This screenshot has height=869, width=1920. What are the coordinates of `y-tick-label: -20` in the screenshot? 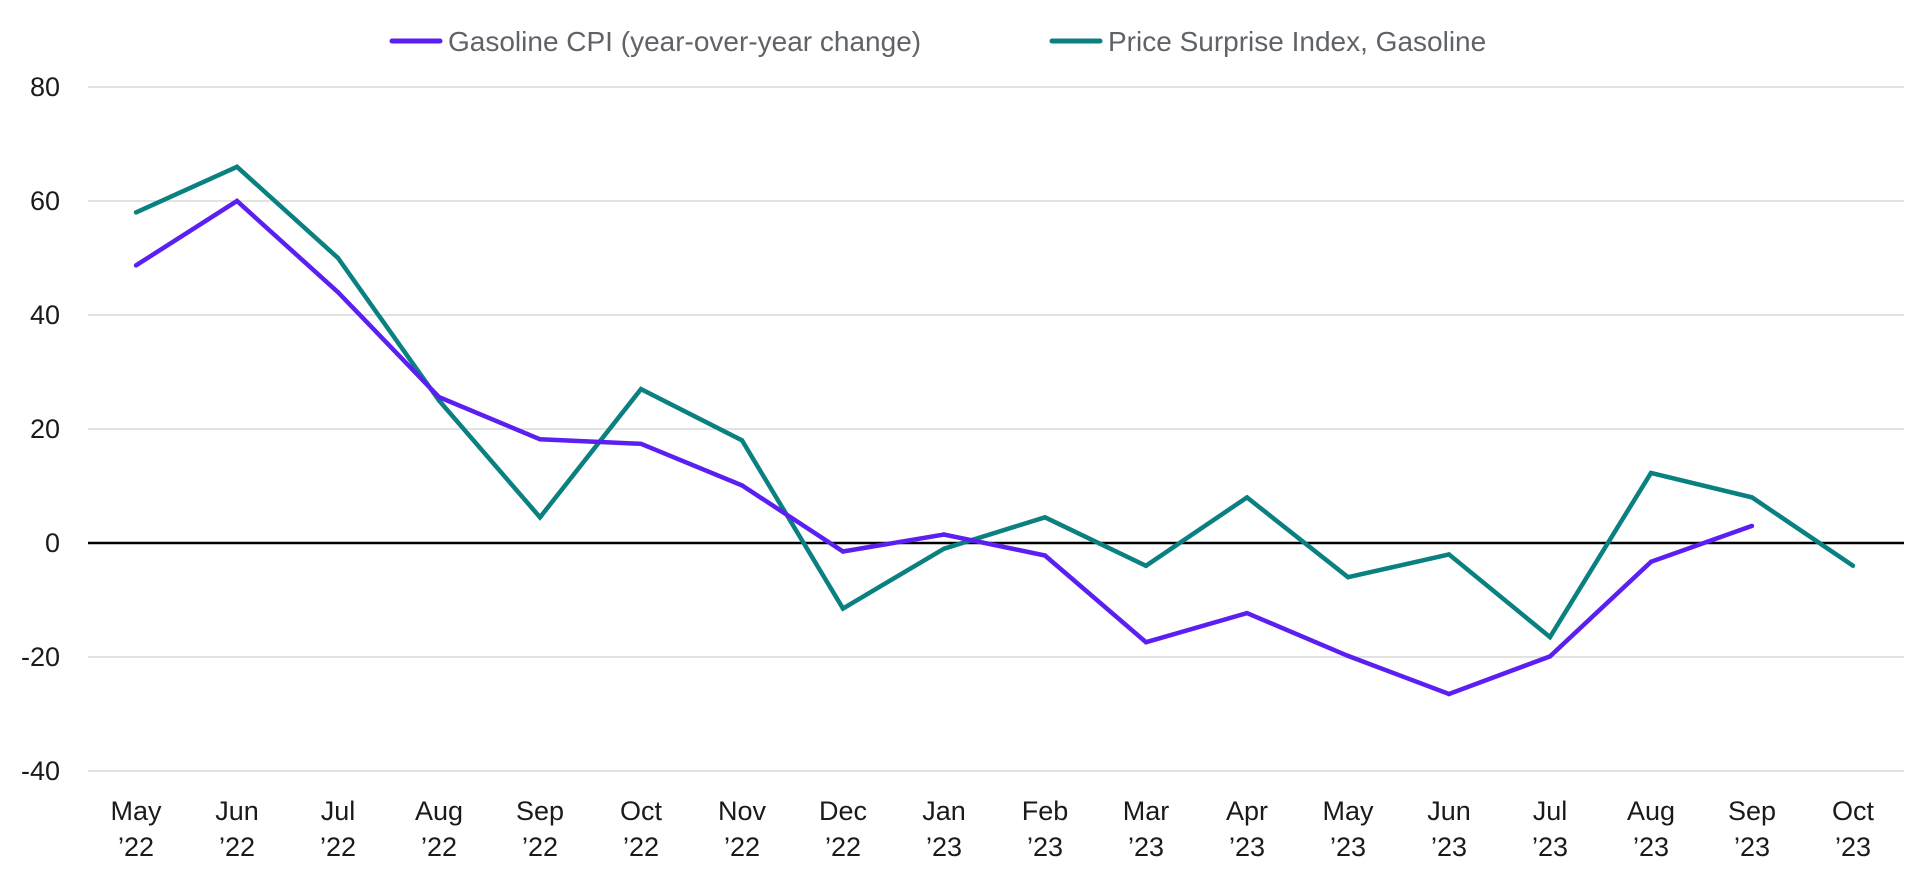 It's located at (40, 657).